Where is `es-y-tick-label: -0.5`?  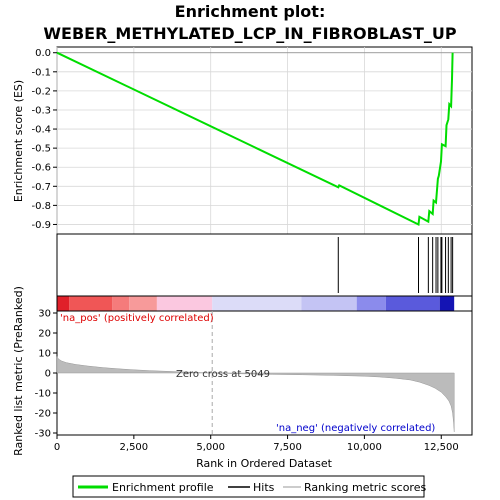 es-y-tick-label: -0.5 is located at coordinates (41, 149).